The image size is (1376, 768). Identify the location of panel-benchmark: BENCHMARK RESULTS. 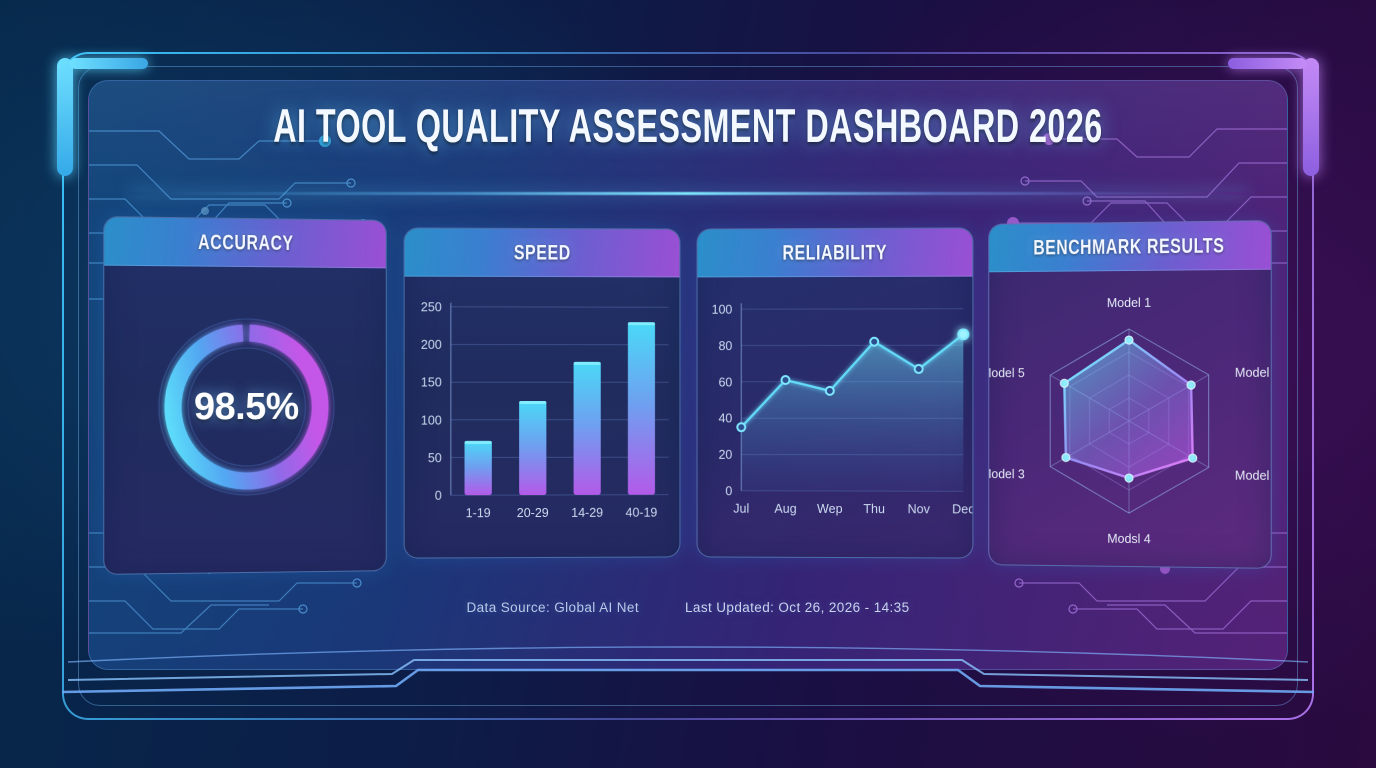
(1130, 394).